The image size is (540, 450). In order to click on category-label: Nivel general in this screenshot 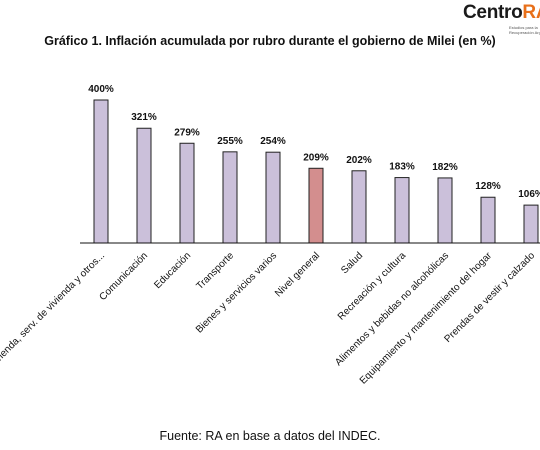, I will do `click(297, 274)`.